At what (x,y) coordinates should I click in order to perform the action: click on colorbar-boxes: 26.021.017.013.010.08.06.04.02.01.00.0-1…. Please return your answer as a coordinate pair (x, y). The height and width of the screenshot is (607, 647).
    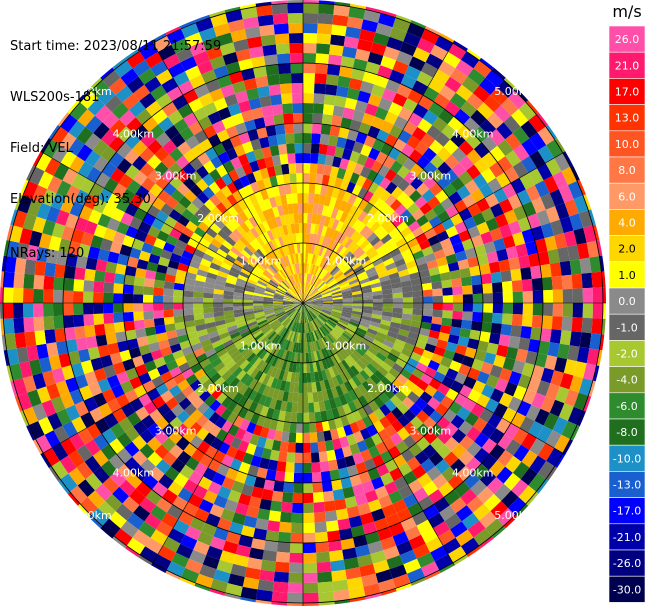
    Looking at the image, I should click on (627, 314).